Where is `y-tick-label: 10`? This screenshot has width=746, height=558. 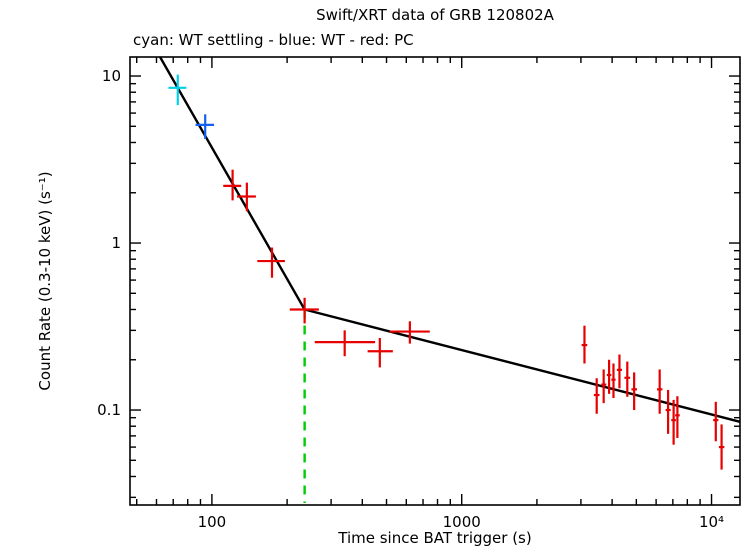
y-tick-label: 10 is located at coordinates (111, 76).